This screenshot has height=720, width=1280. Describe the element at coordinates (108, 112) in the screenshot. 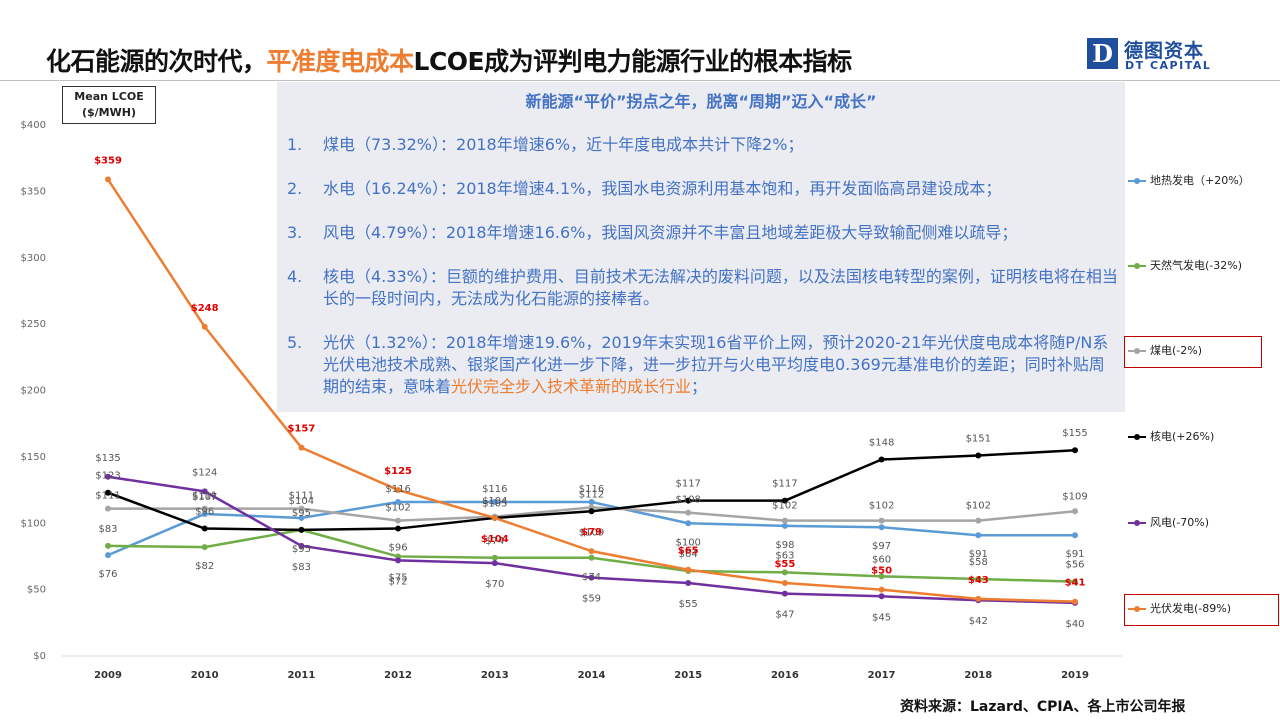

I see `unit-label-line2: ($/MWH)` at that location.